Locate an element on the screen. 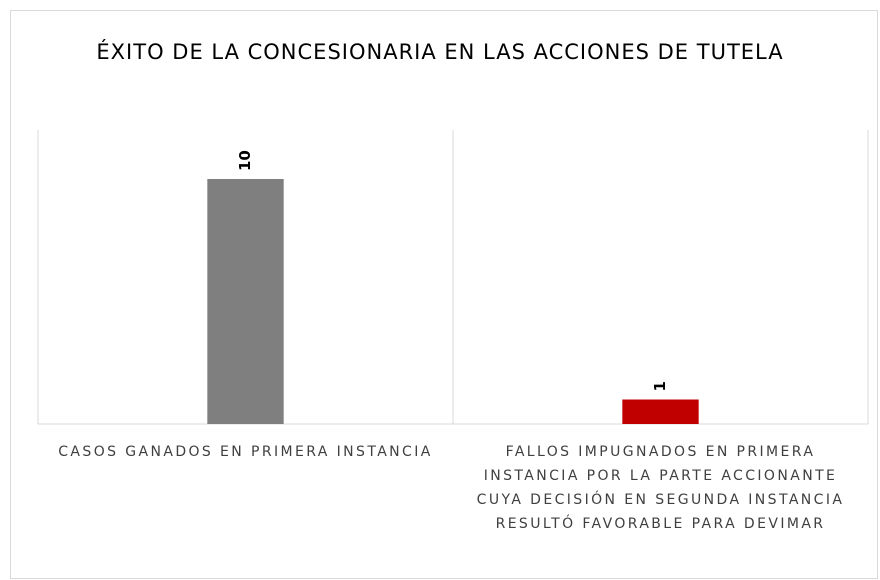 The image size is (880, 580). data-label: 10 is located at coordinates (245, 160).